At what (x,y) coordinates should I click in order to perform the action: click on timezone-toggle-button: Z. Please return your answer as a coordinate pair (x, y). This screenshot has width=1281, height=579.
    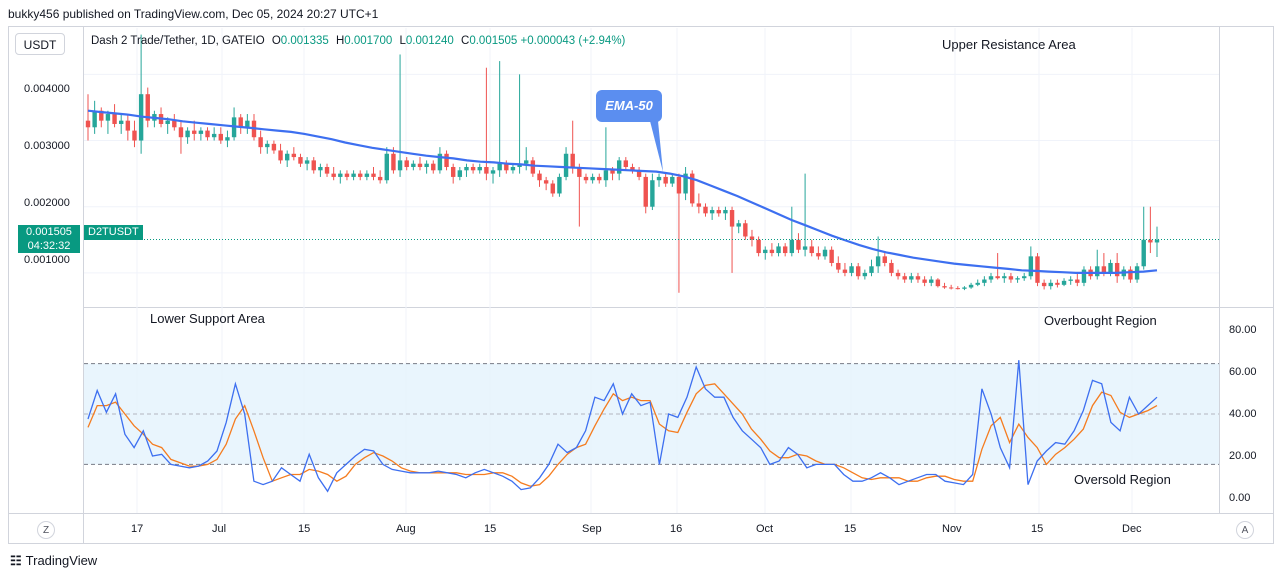
    Looking at the image, I should click on (46, 530).